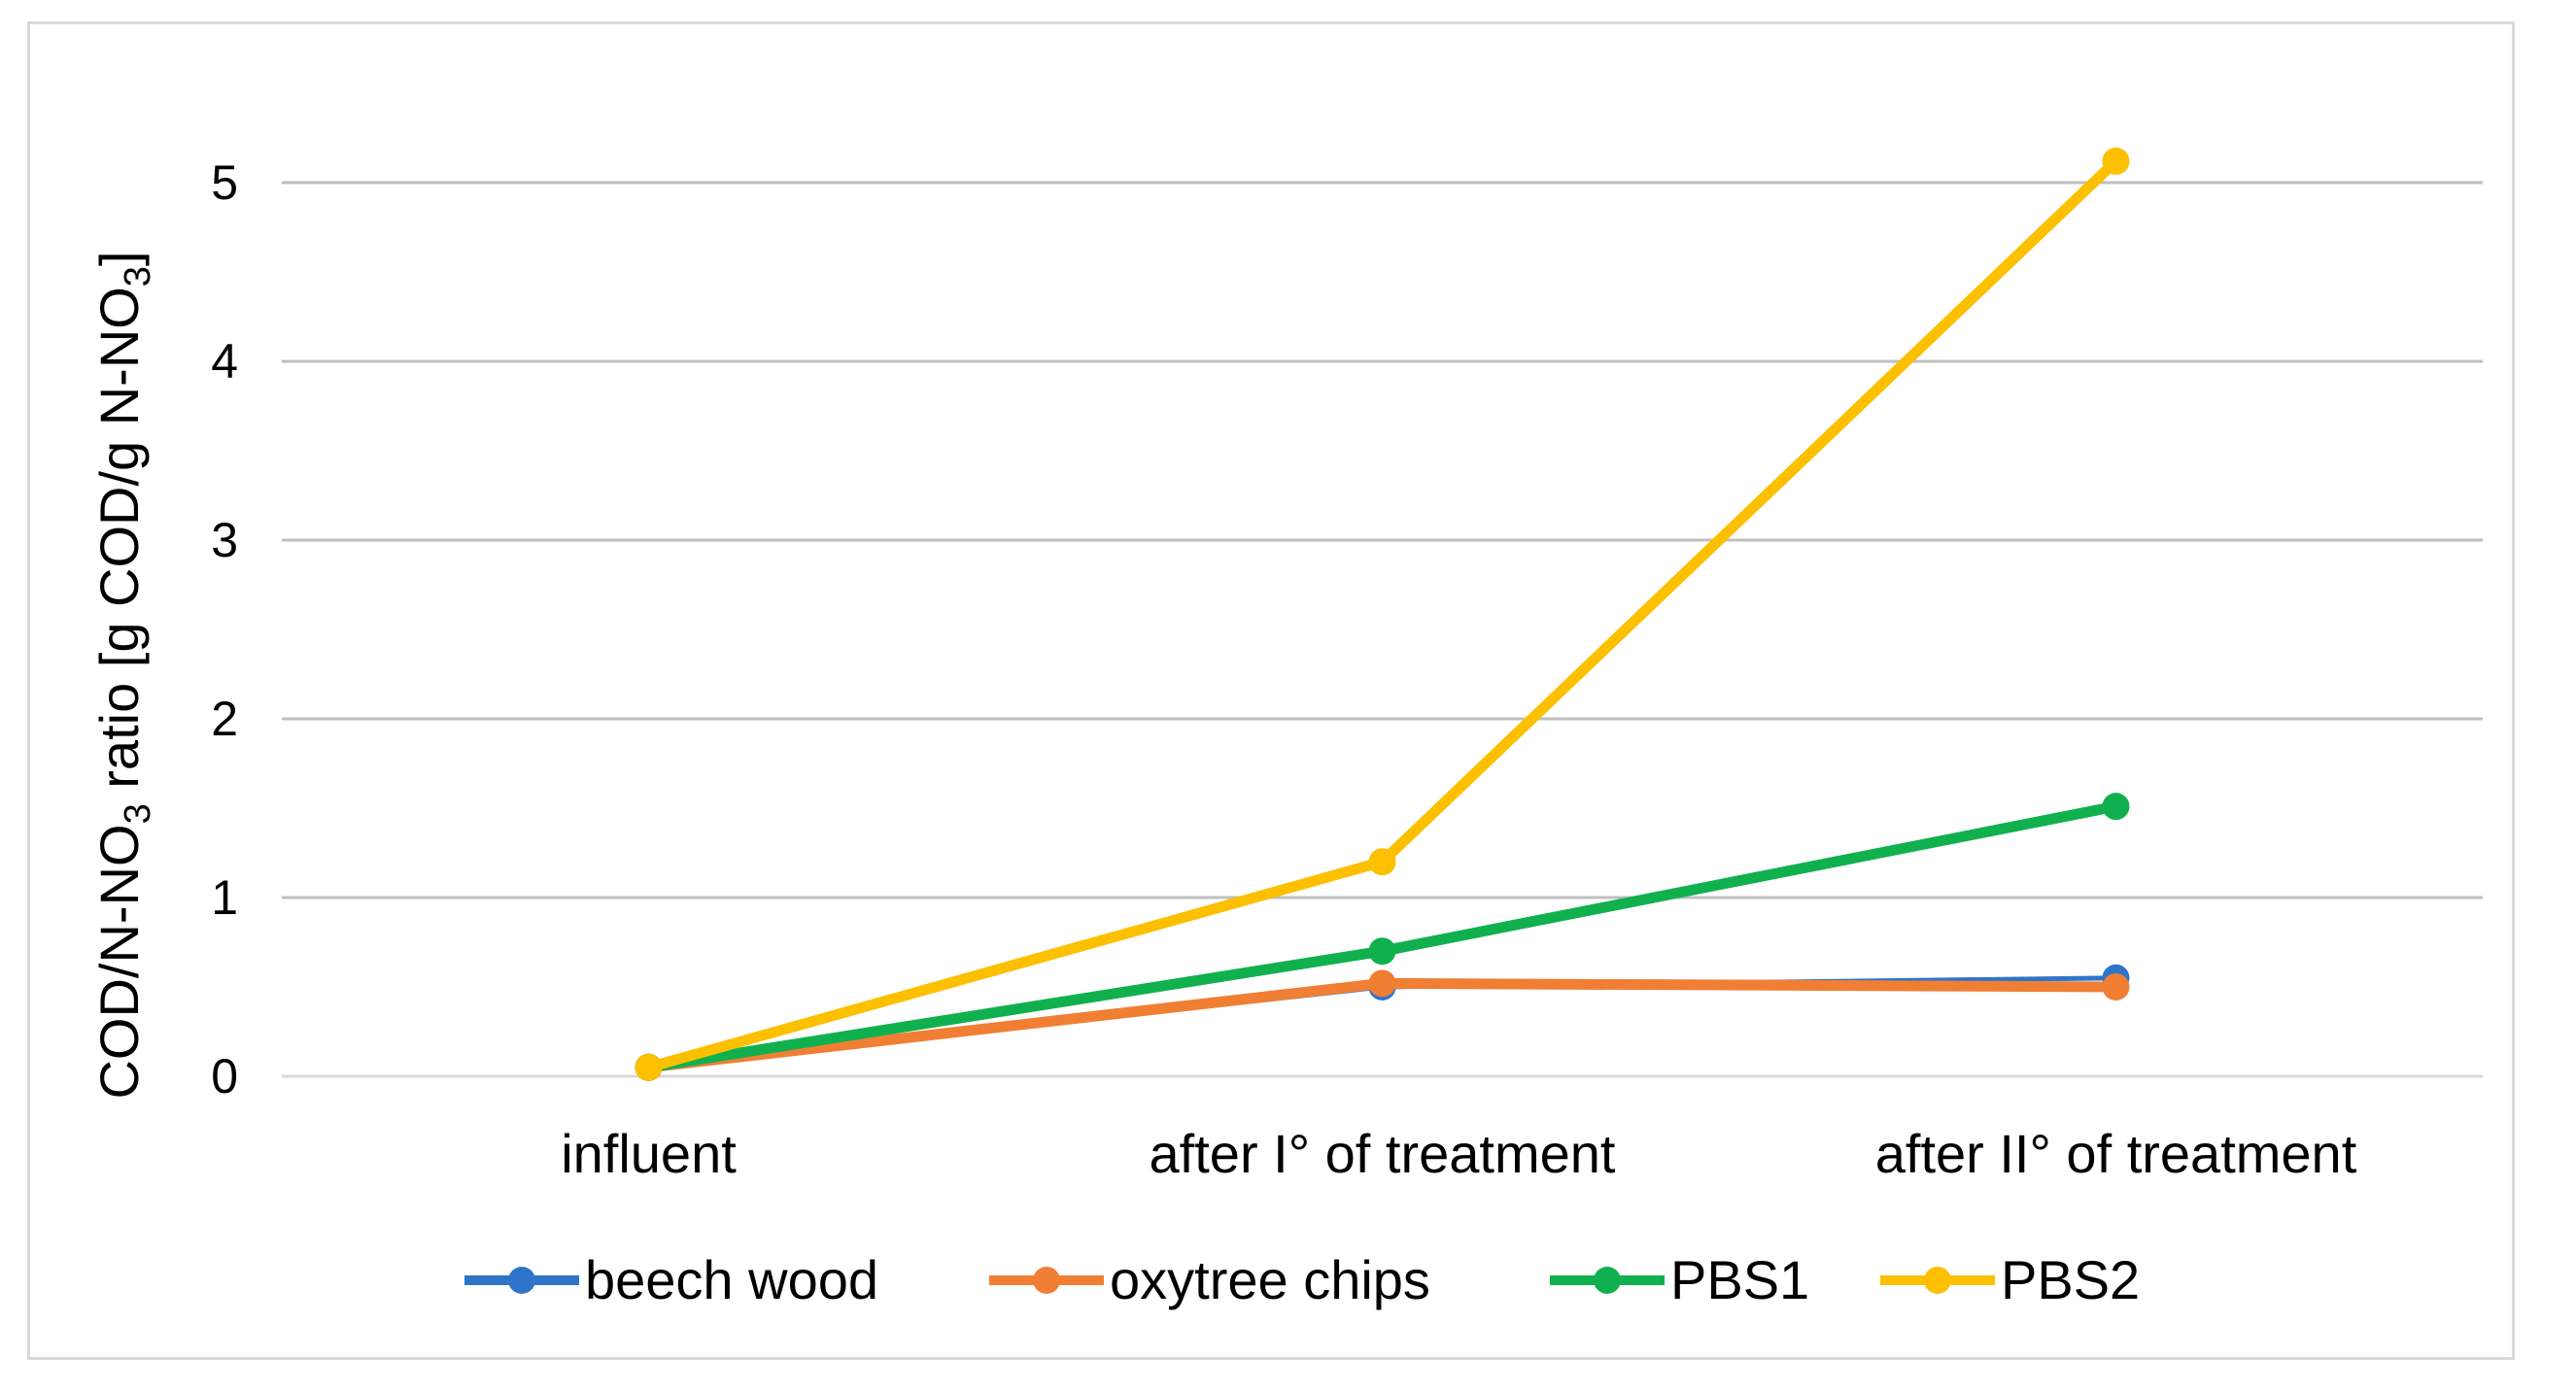  What do you see at coordinates (1383, 1153) in the screenshot?
I see `x-category-label: after I° of treatment` at bounding box center [1383, 1153].